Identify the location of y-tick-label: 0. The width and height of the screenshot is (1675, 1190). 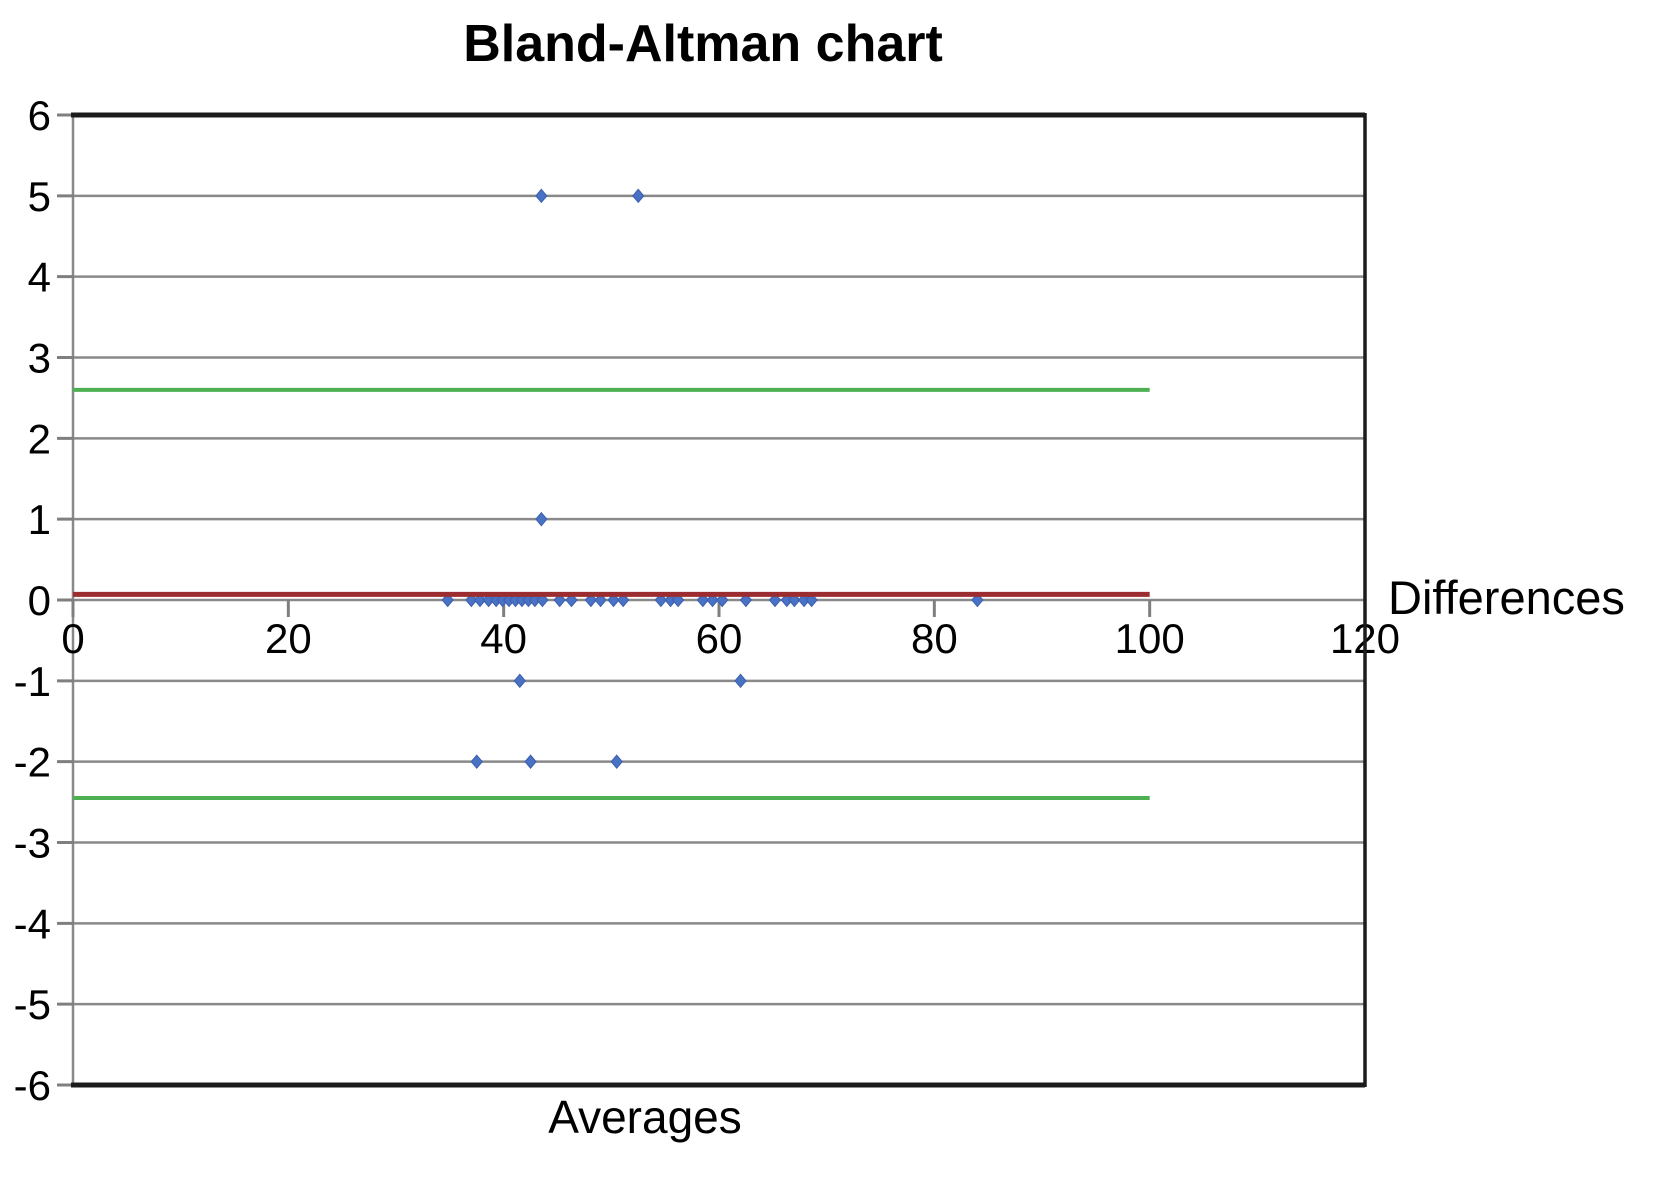
(39, 600).